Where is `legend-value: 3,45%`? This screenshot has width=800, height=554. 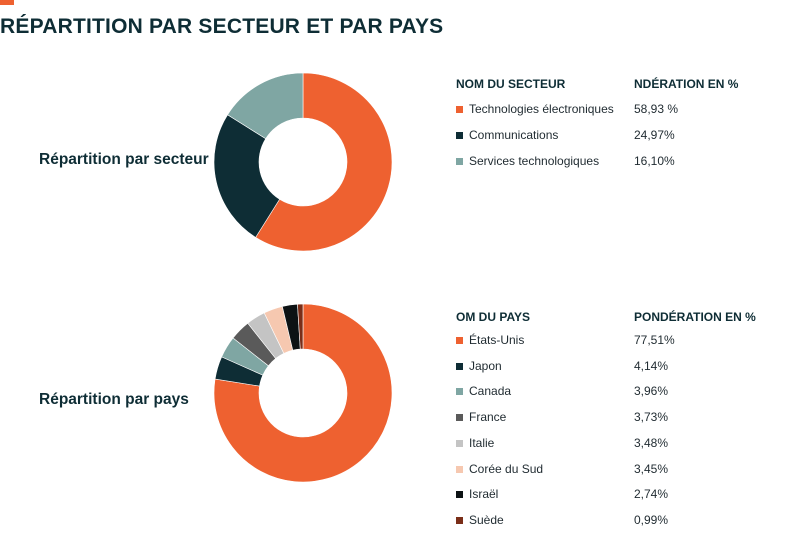 legend-value: 3,45% is located at coordinates (651, 468).